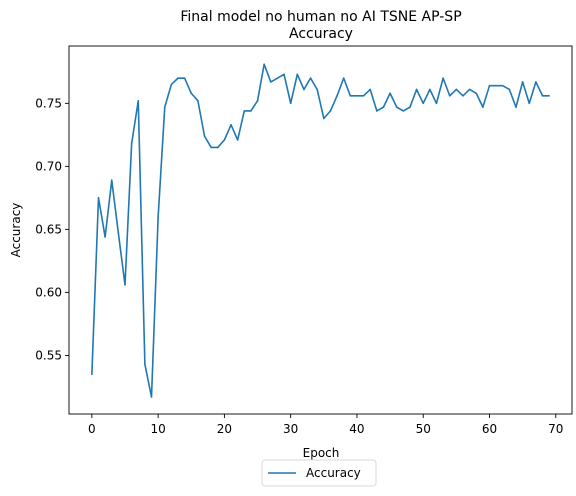 Image resolution: width=576 pixels, height=496 pixels. I want to click on legend: Accuracy, so click(319, 473).